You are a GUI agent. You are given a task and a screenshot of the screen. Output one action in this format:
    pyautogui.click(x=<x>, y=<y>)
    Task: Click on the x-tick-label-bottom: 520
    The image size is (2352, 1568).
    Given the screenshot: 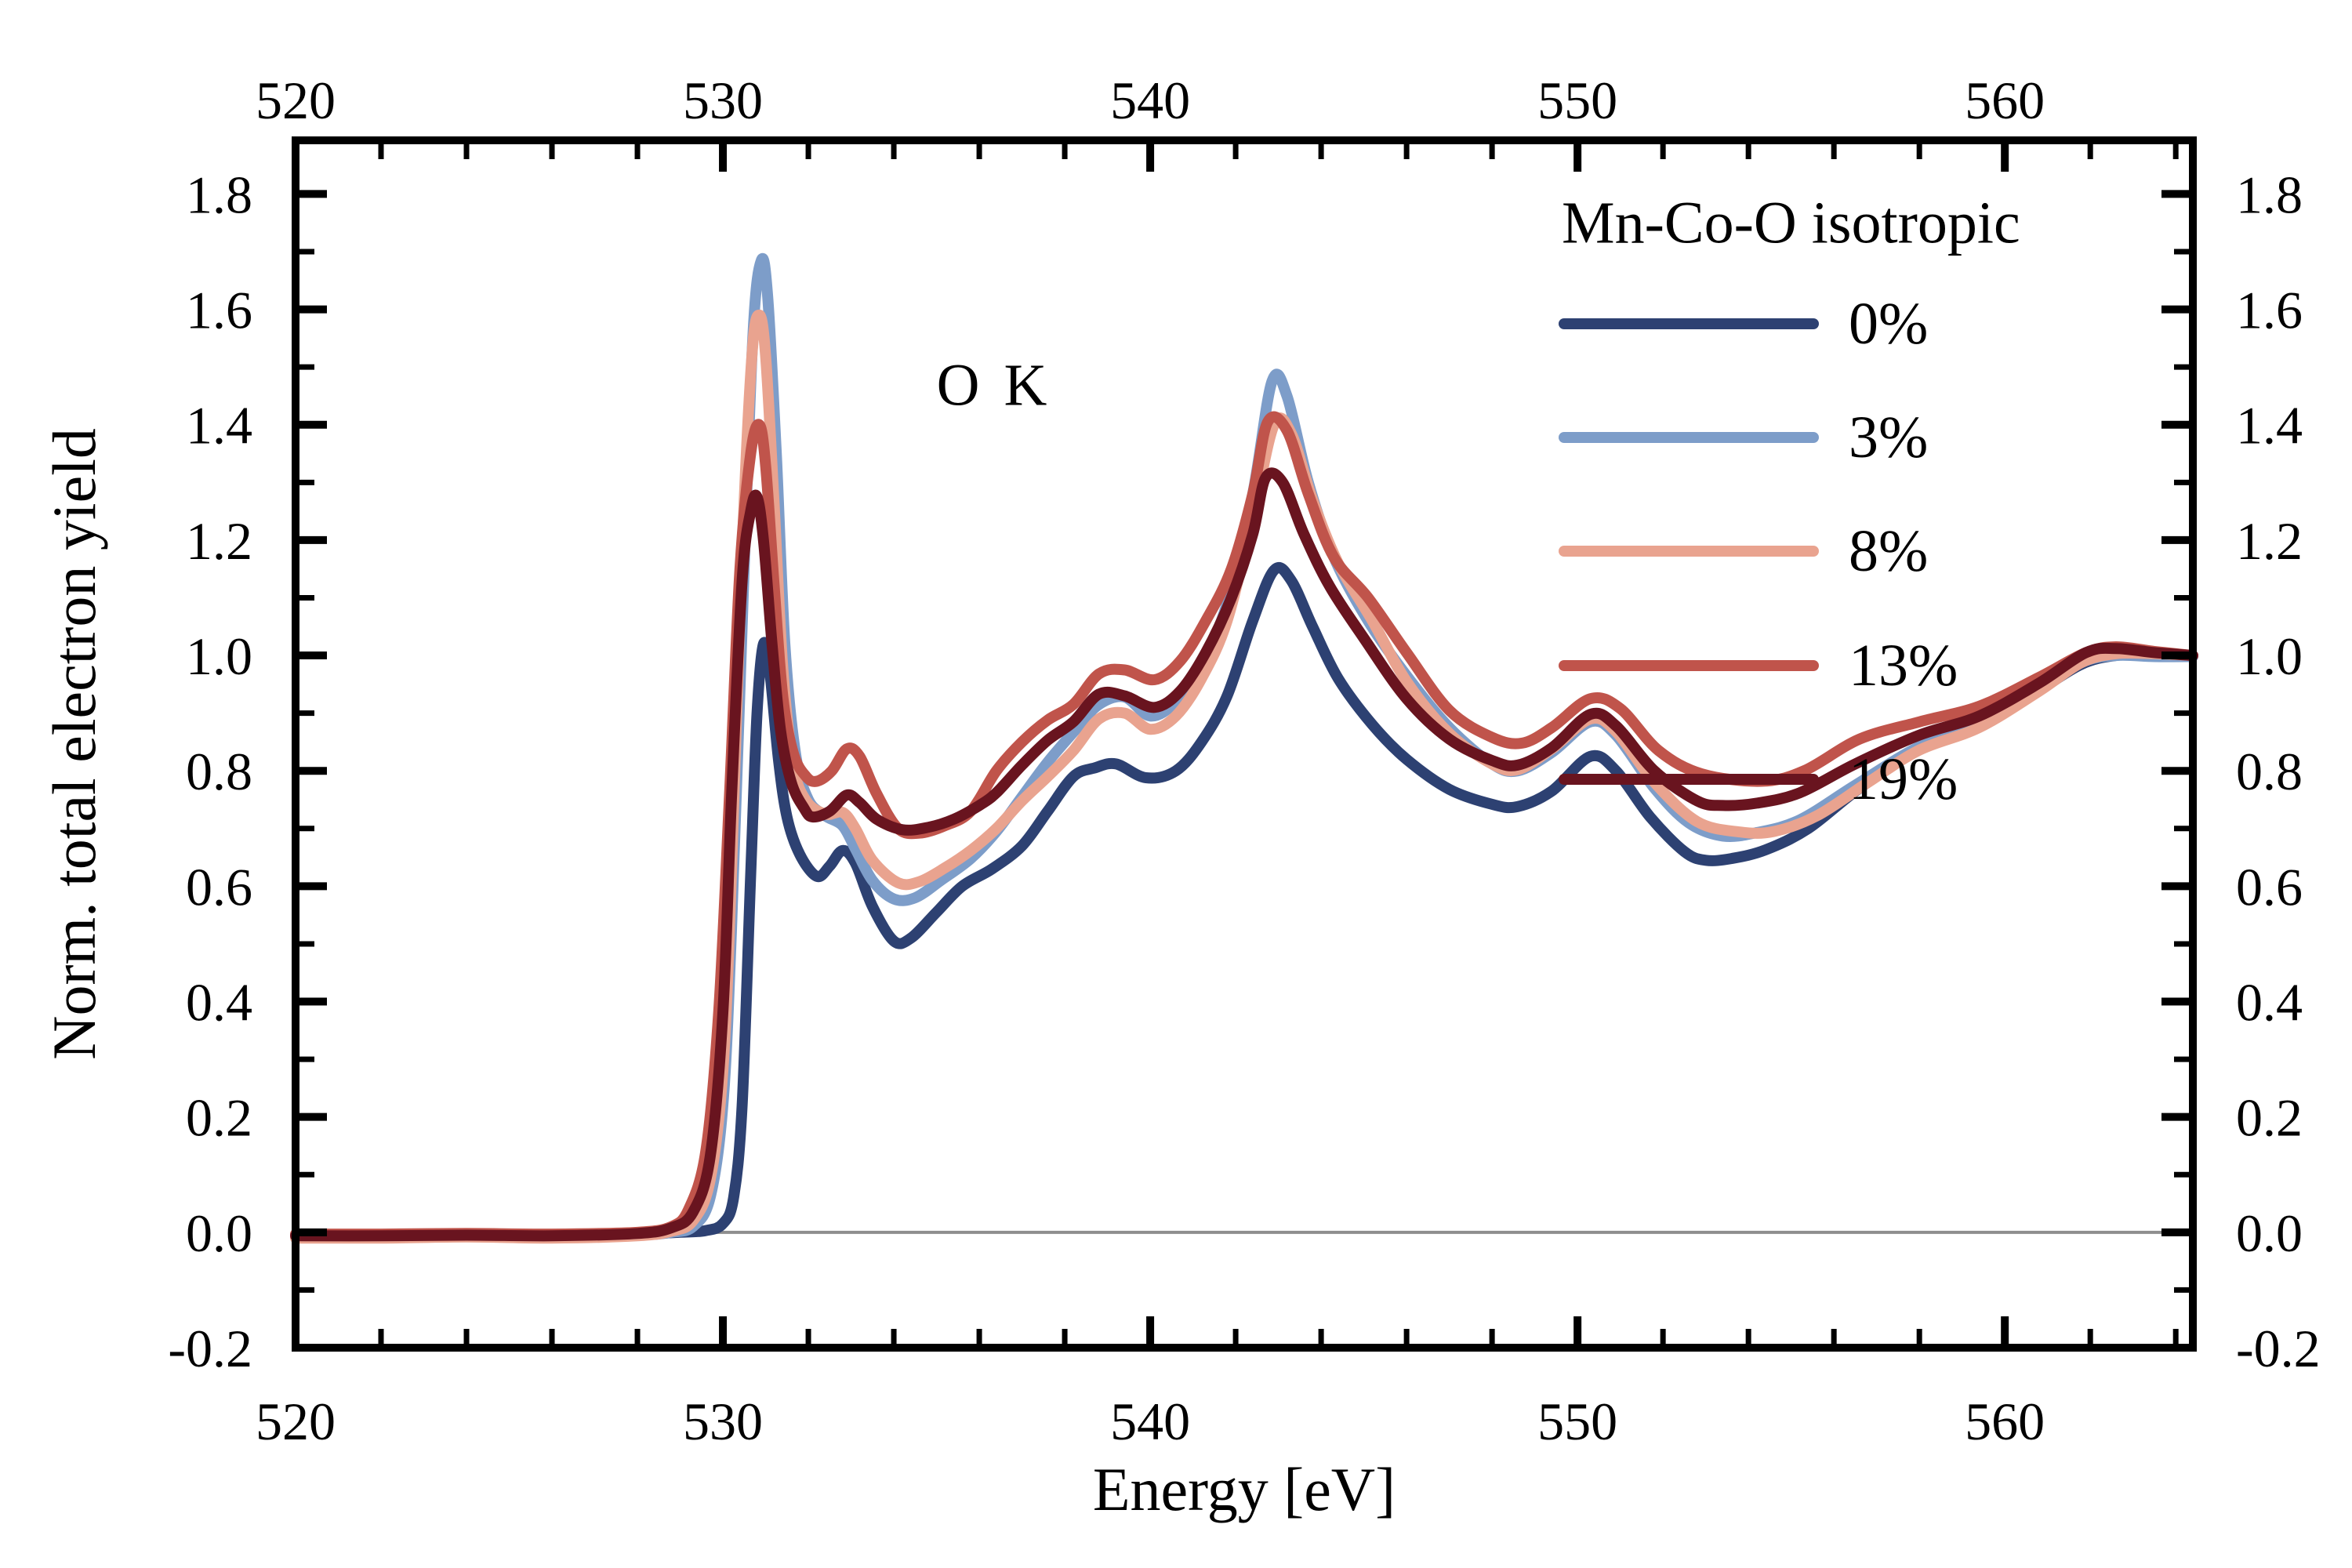 What is the action you would take?
    pyautogui.click(x=296, y=1421)
    